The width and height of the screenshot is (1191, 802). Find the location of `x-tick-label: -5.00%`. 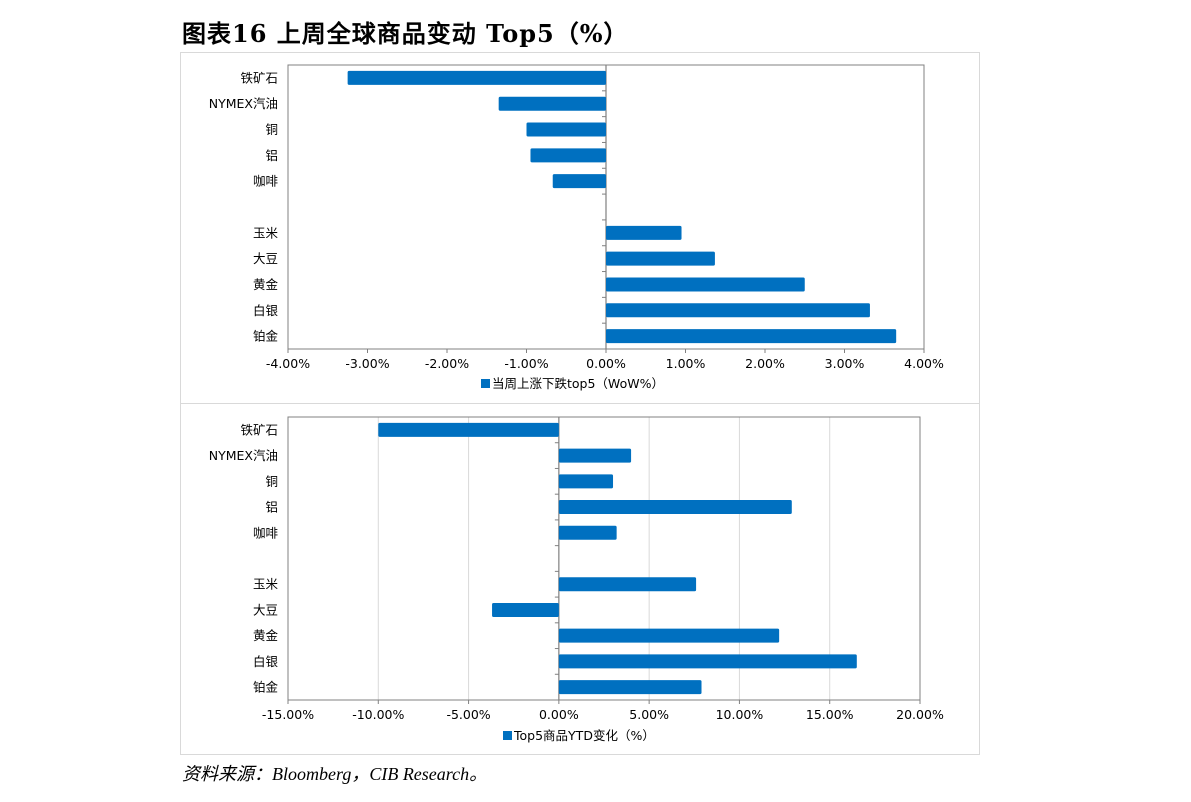

x-tick-label: -5.00% is located at coordinates (468, 714).